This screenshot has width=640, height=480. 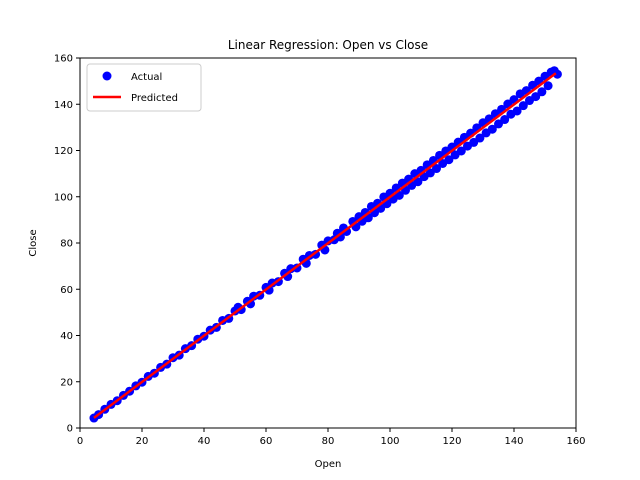 What do you see at coordinates (63, 59) in the screenshot?
I see `y-tick-label: 160` at bounding box center [63, 59].